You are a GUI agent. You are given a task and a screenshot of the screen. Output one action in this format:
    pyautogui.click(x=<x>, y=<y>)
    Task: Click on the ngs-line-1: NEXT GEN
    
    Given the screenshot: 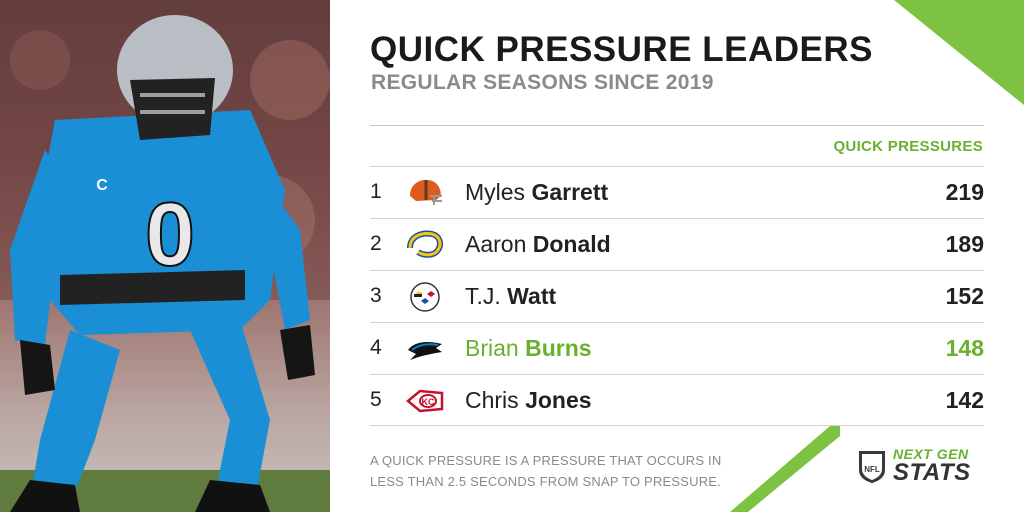 What is the action you would take?
    pyautogui.click(x=931, y=454)
    